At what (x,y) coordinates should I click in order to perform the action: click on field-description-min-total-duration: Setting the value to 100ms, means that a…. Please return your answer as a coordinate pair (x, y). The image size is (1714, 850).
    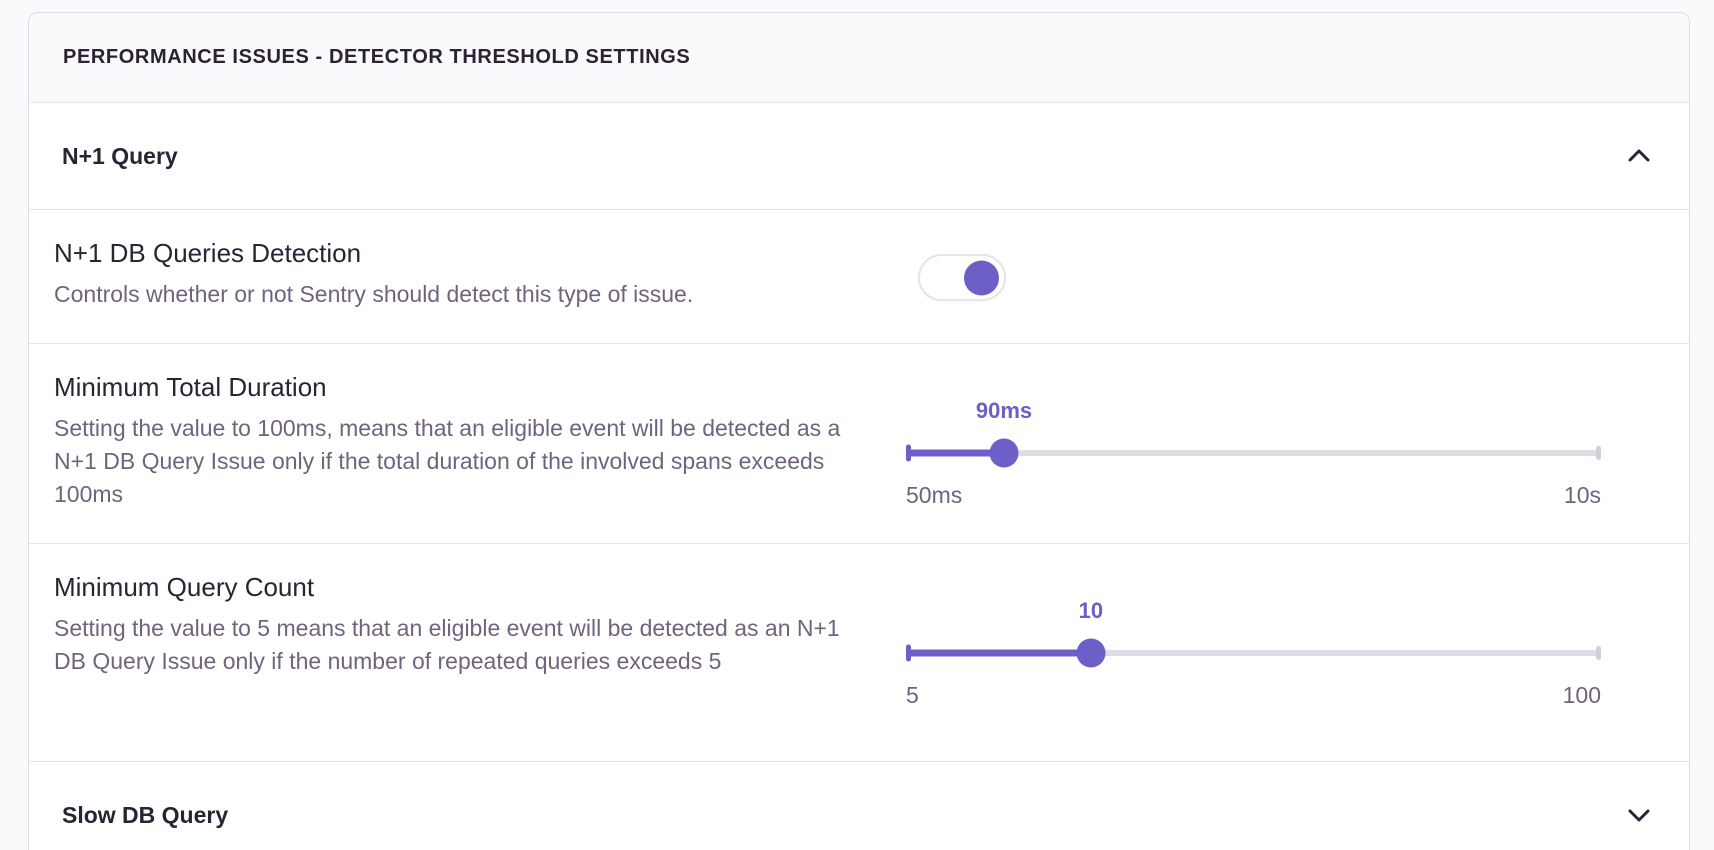
    Looking at the image, I should click on (447, 461).